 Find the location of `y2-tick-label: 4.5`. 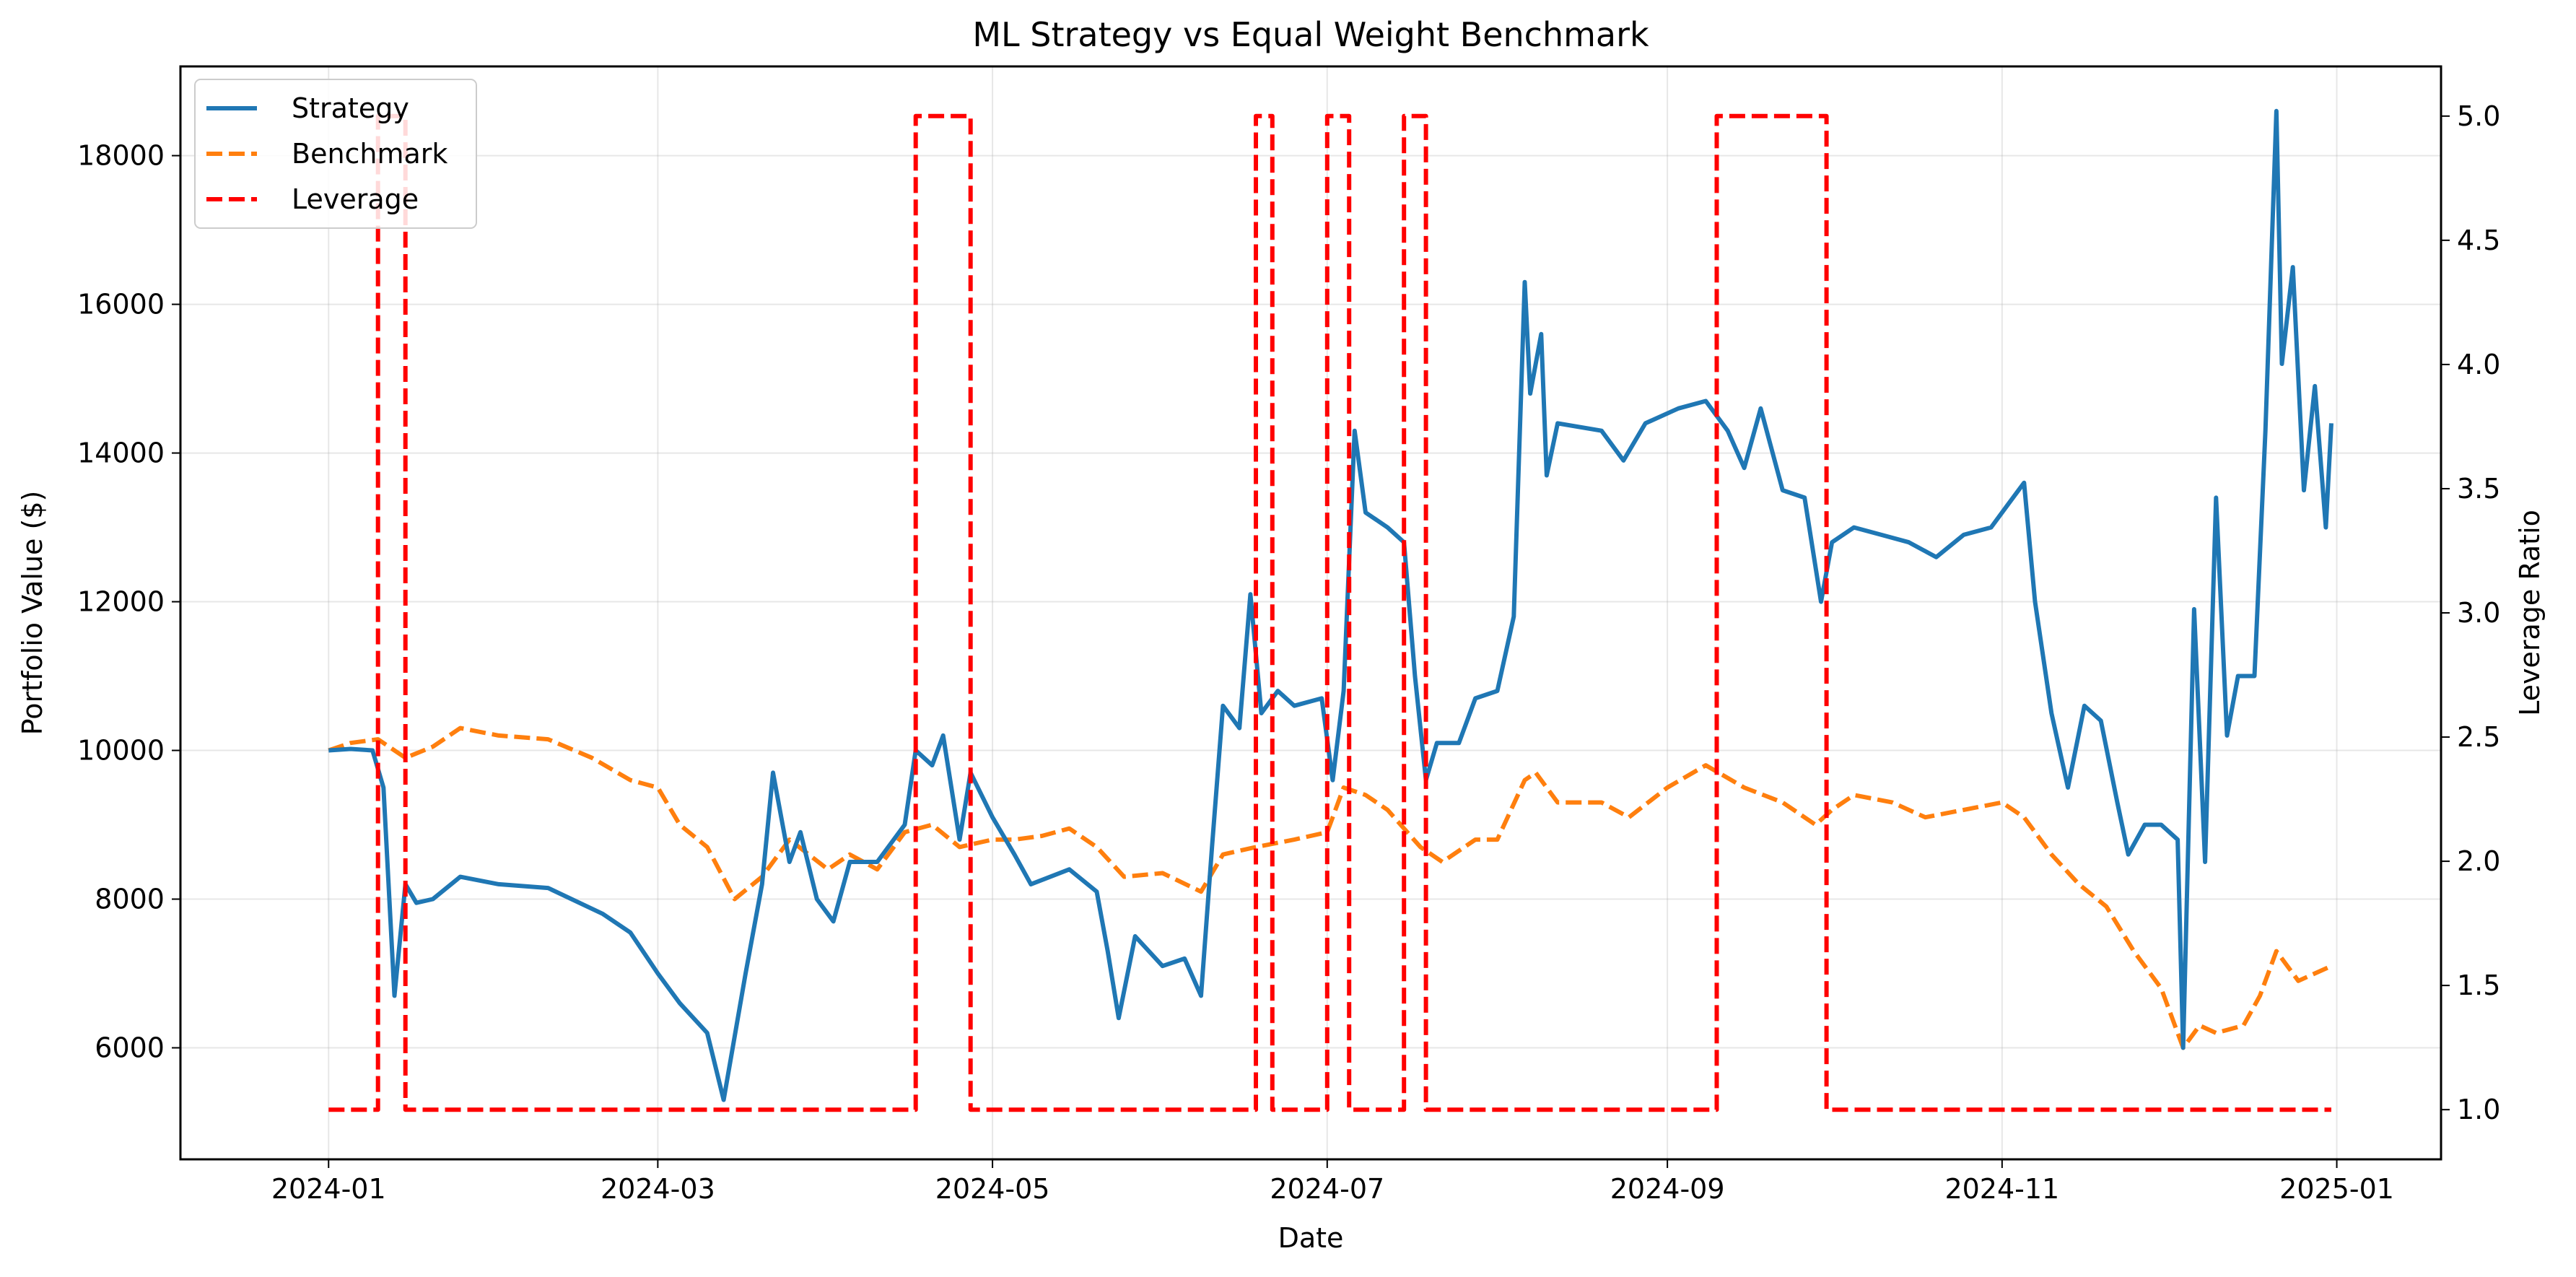

y2-tick-label: 4.5 is located at coordinates (2478, 240).